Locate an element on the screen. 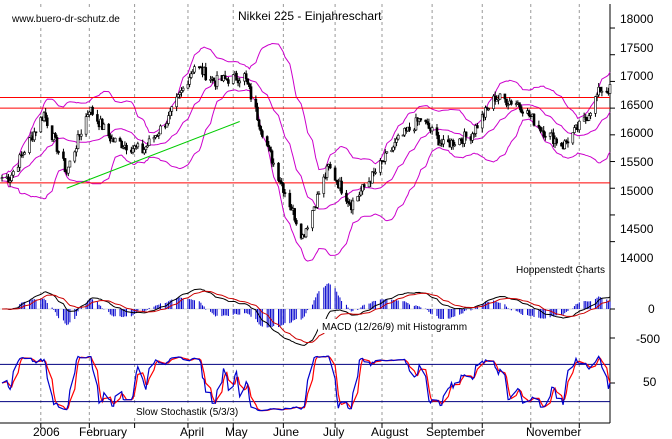 This screenshot has width=672, height=439. macd-signal-line is located at coordinates (306, 317).